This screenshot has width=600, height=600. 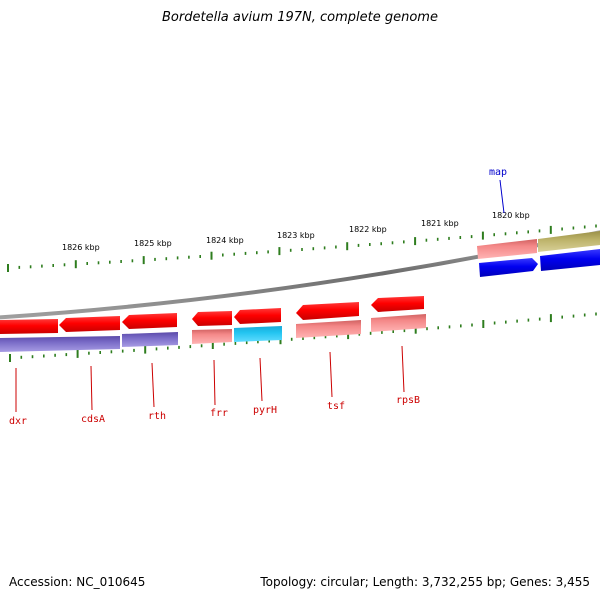 I want to click on gene-label-dxr: dxr, so click(x=18, y=421).